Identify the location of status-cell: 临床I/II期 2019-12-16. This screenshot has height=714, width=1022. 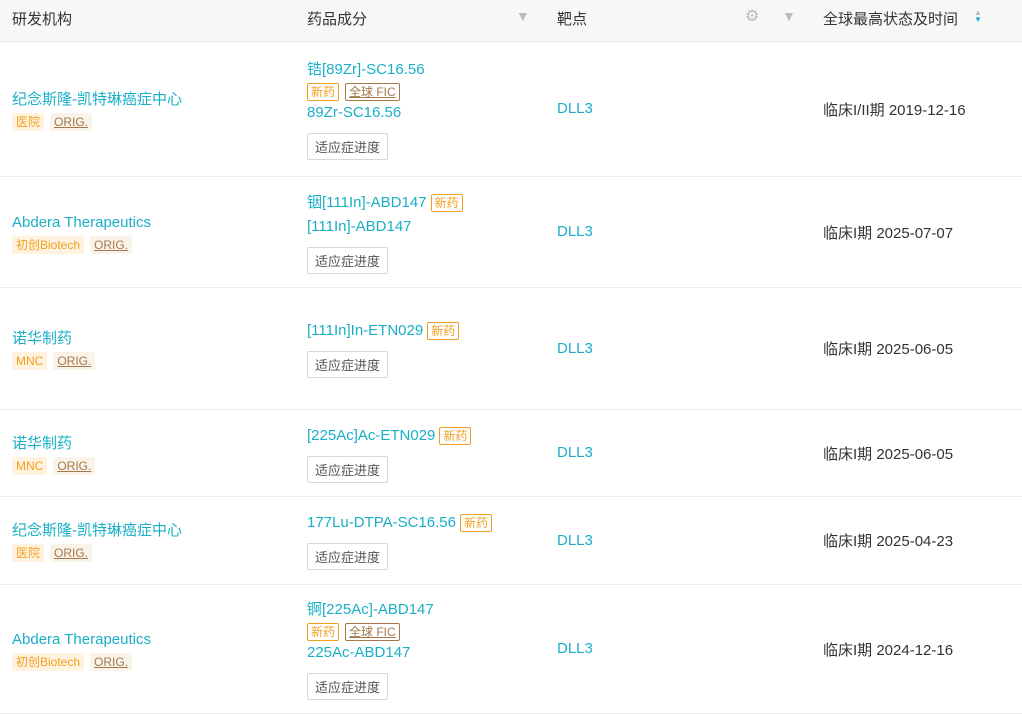
(894, 109).